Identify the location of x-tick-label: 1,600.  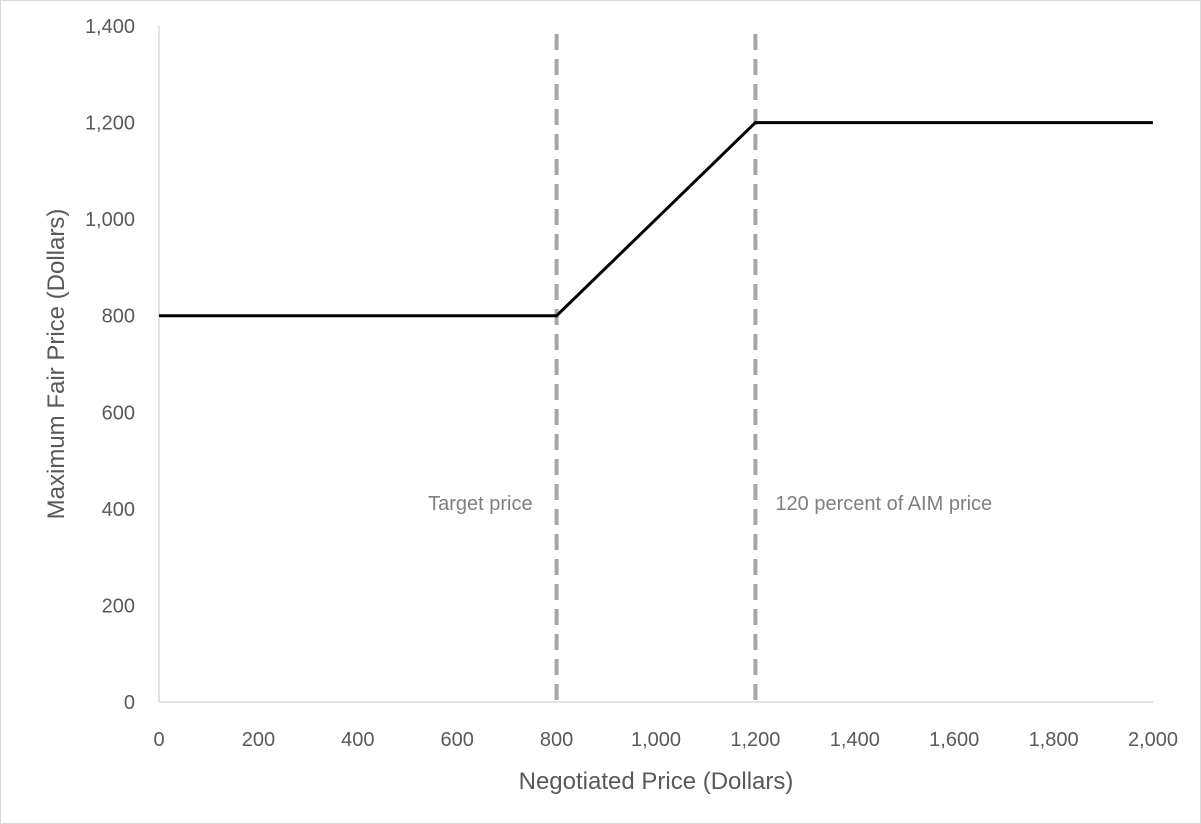
(954, 740).